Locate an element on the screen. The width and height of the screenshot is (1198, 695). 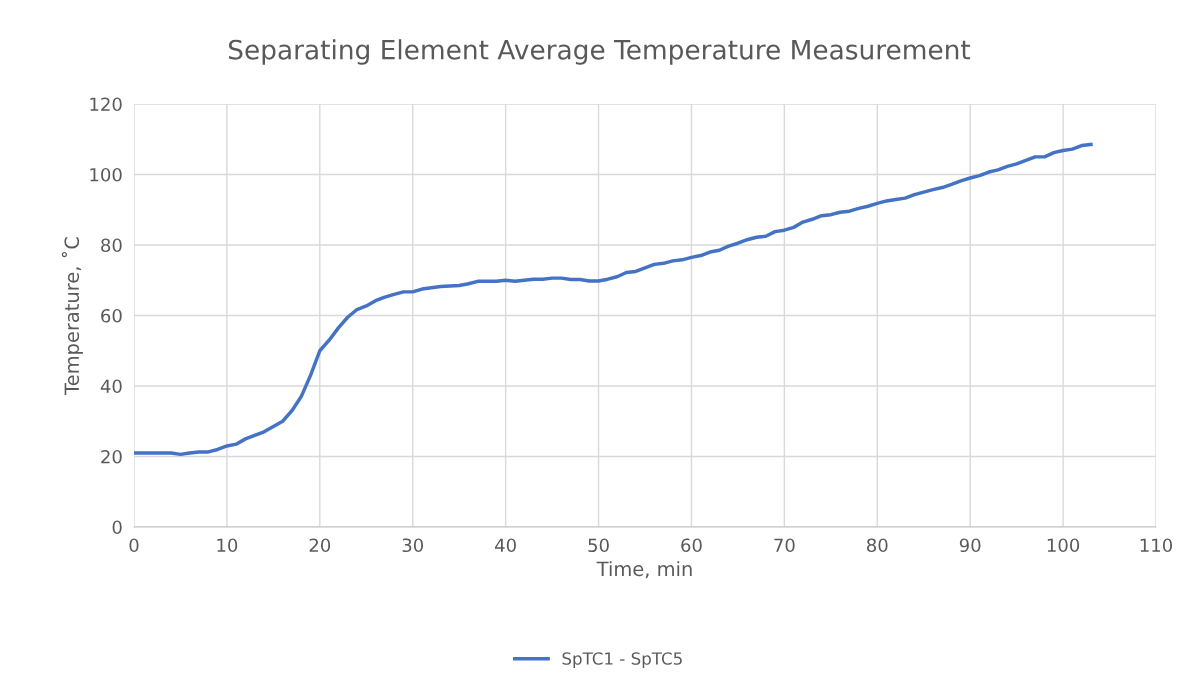
x-tick-label: 80 is located at coordinates (877, 545).